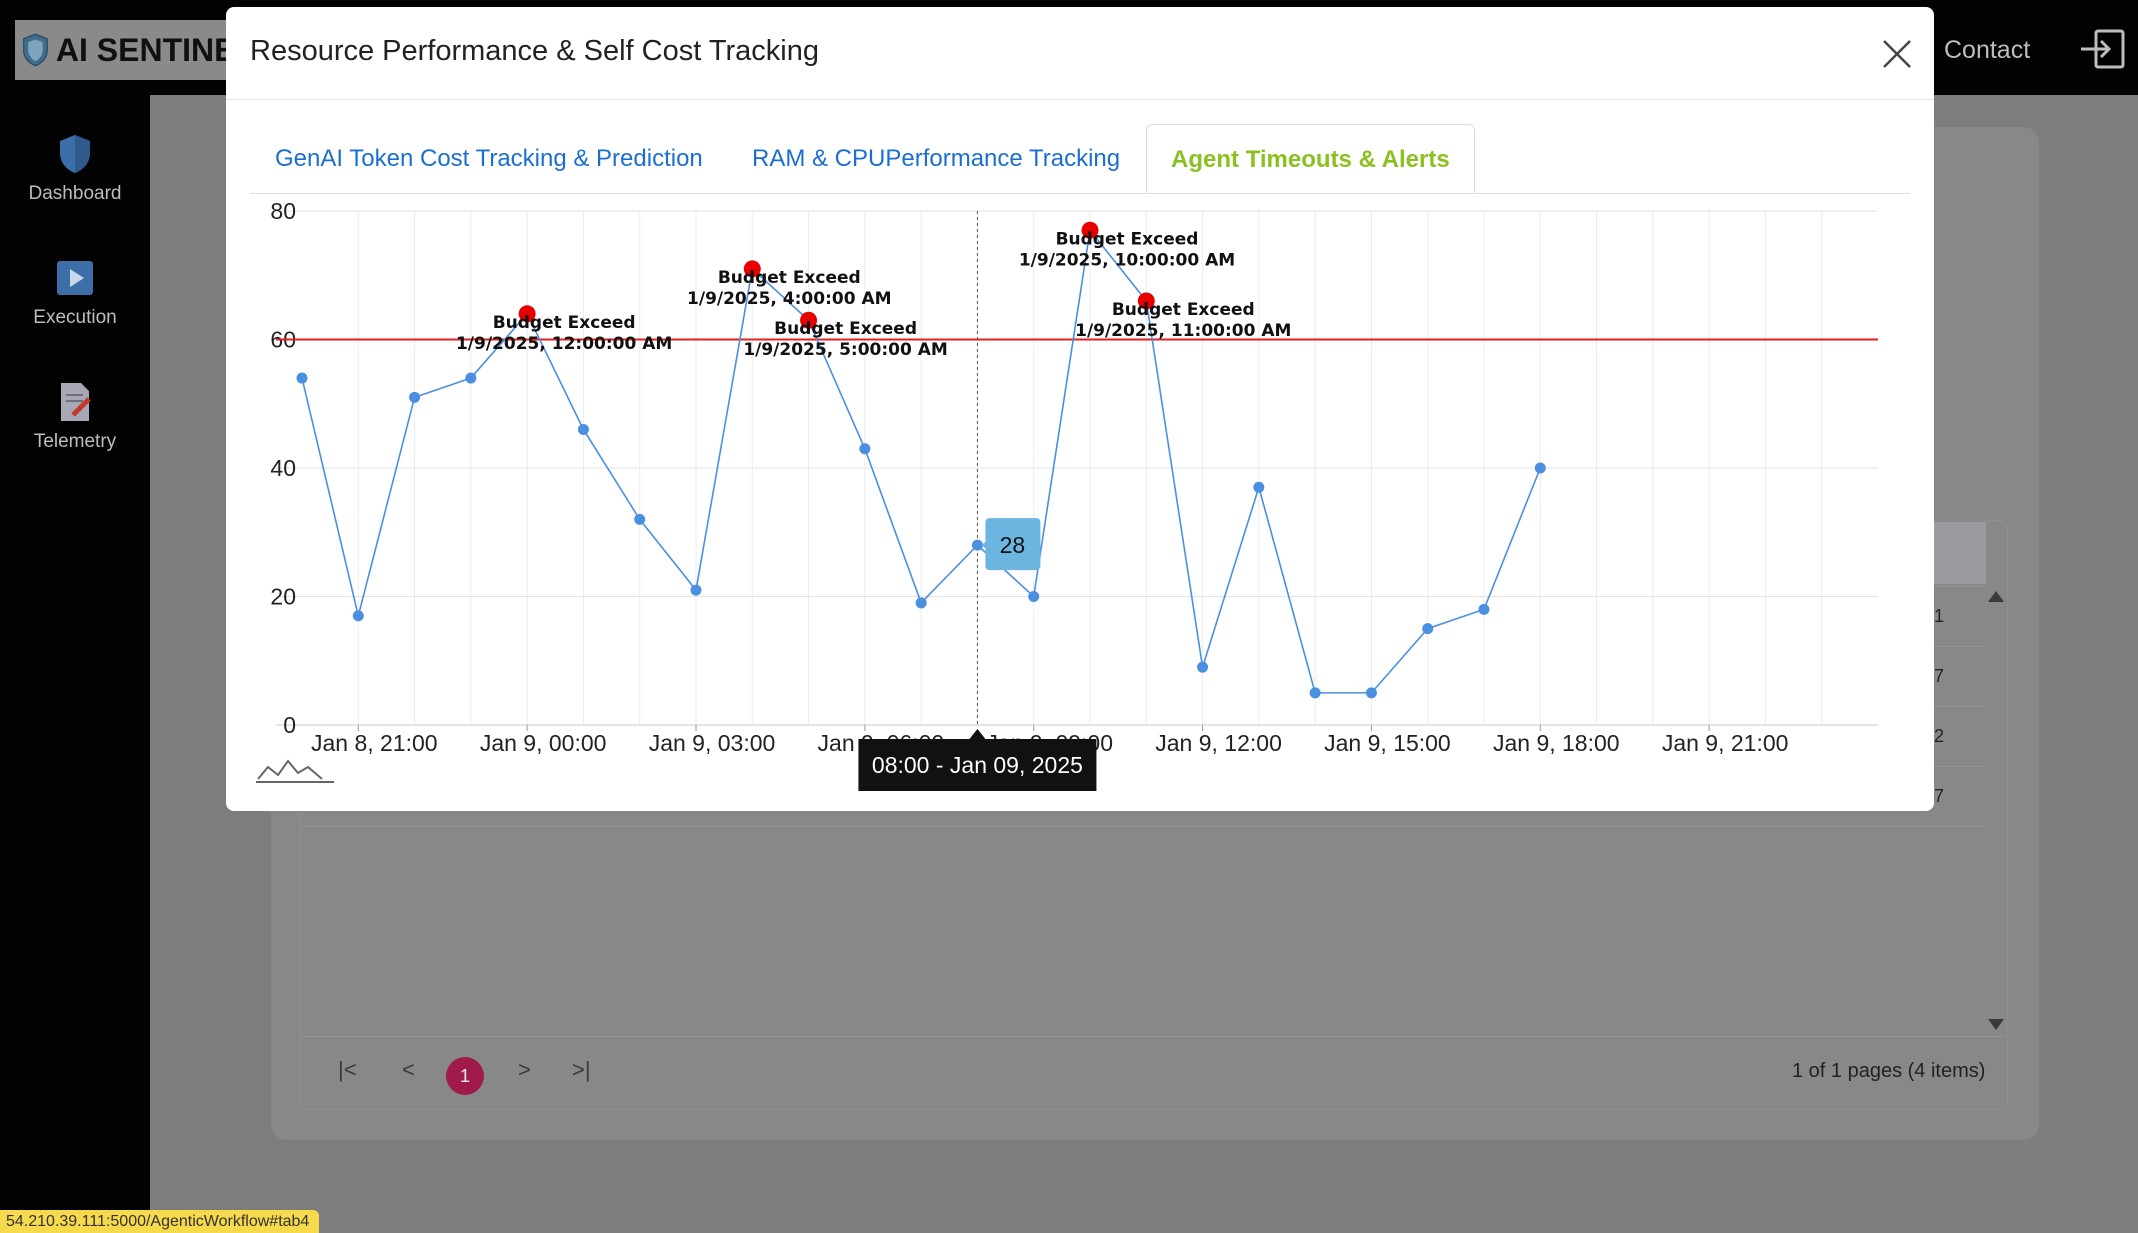  I want to click on sidebar-item-execution: Execution, so click(75, 293).